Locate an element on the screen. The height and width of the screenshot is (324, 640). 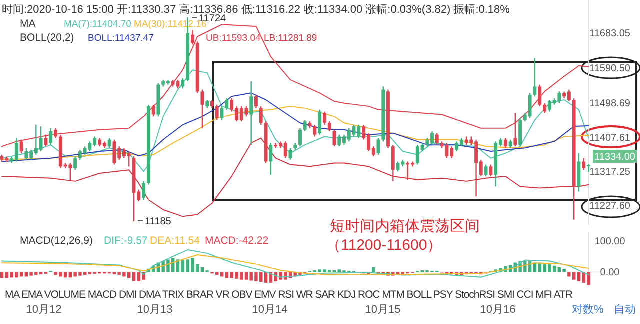
annotation: 时间:2020-10-16 15:00 开:11330.37 高:11336.86 低:11316.22 收:11334.00 涨幅:0.03%(3.82) 振幅:0.18% is located at coordinates (256, 9).